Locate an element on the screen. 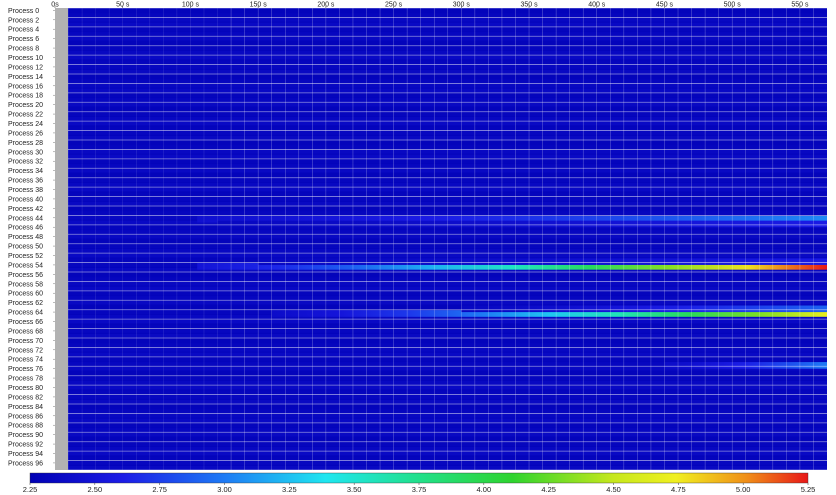 Image resolution: width=836 pixels, height=495 pixels. y-tick-label: Process 10 is located at coordinates (25, 58).